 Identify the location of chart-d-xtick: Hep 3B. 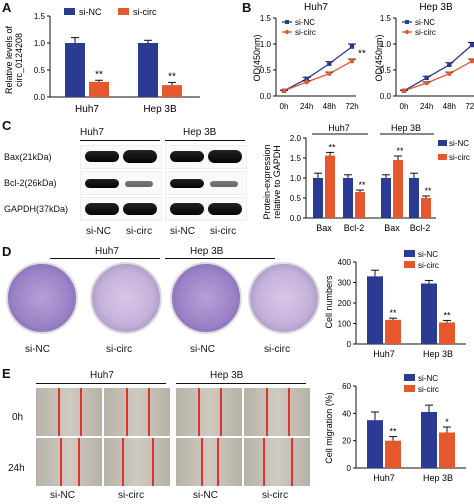
(438, 354).